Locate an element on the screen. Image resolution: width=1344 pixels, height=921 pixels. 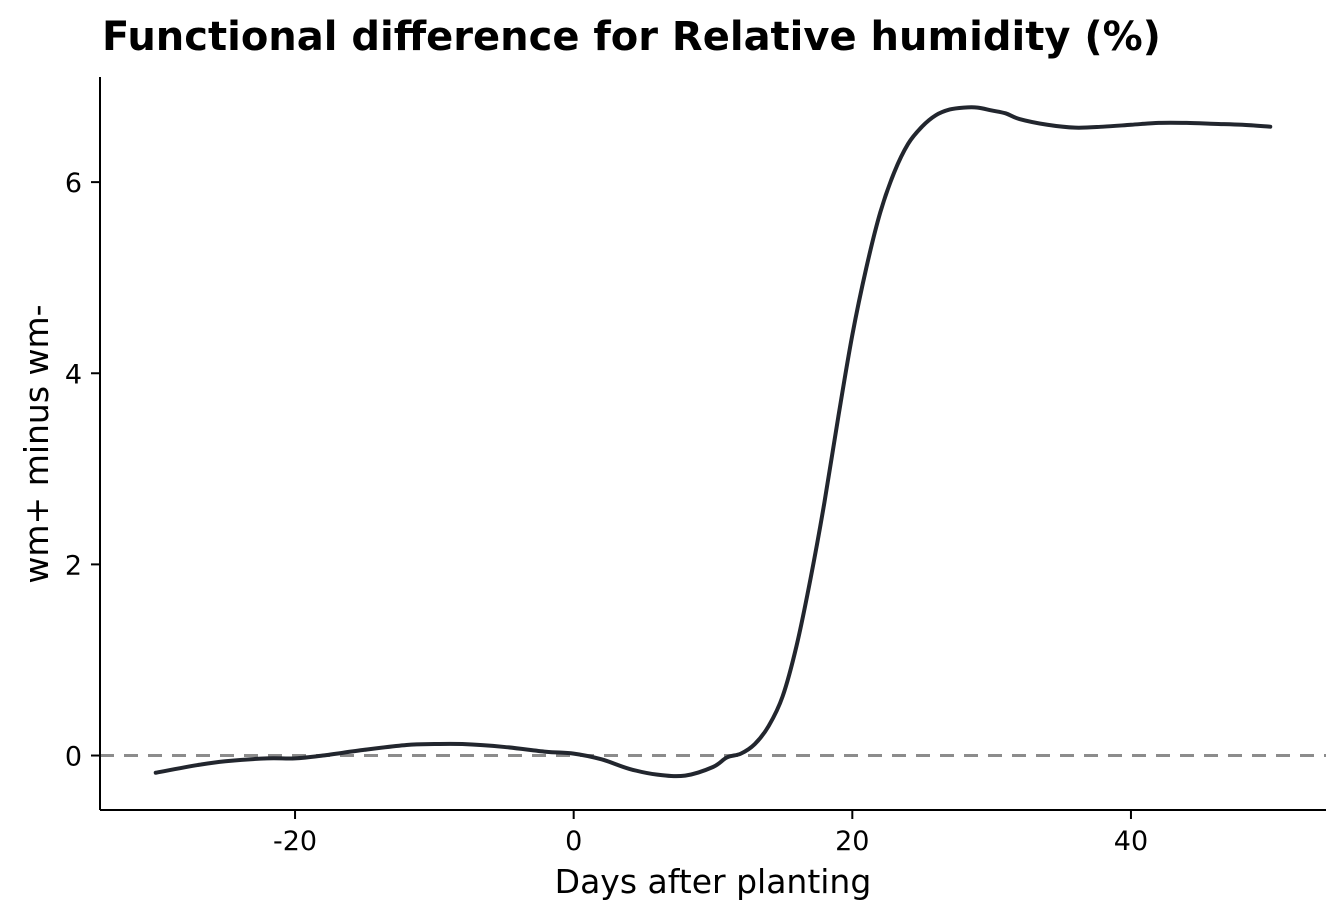
y-axis-ticks: 0 2 4 6 is located at coordinates (82, 470).